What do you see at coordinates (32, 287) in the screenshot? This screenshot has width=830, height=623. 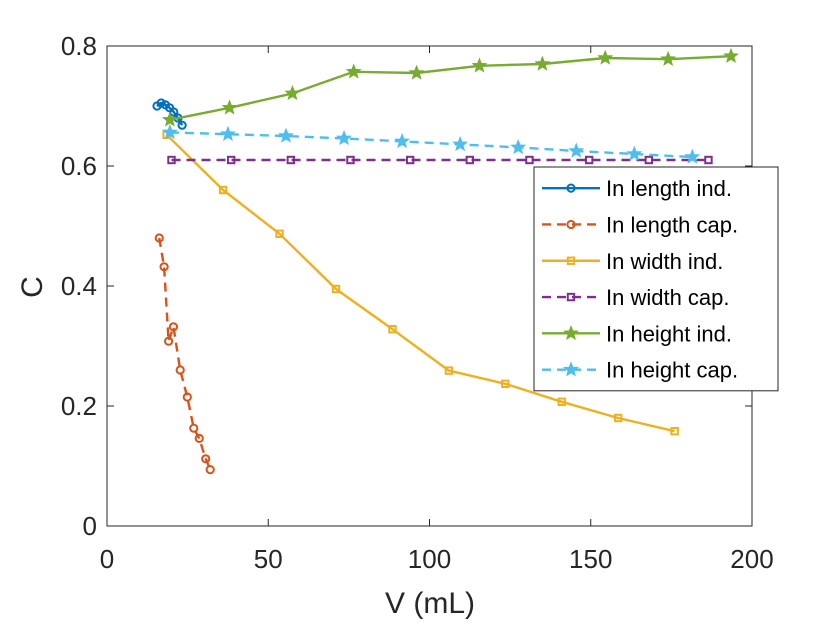 I see `y-axis-label: C` at bounding box center [32, 287].